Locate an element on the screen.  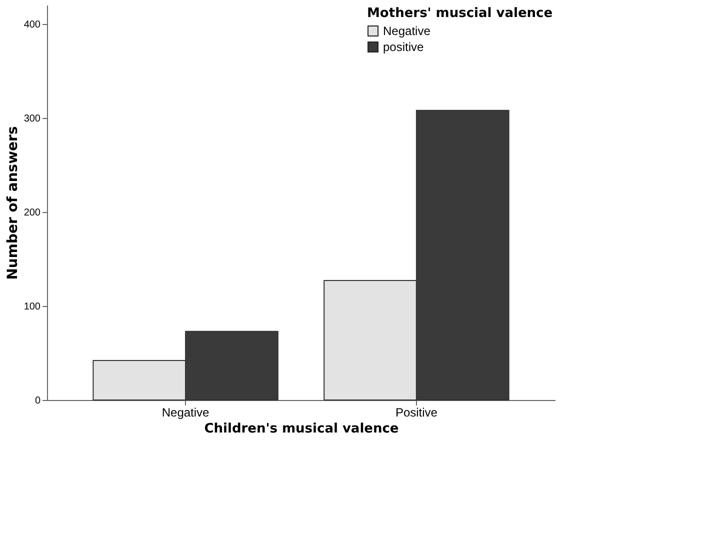
legend-label: Negative is located at coordinates (407, 31).